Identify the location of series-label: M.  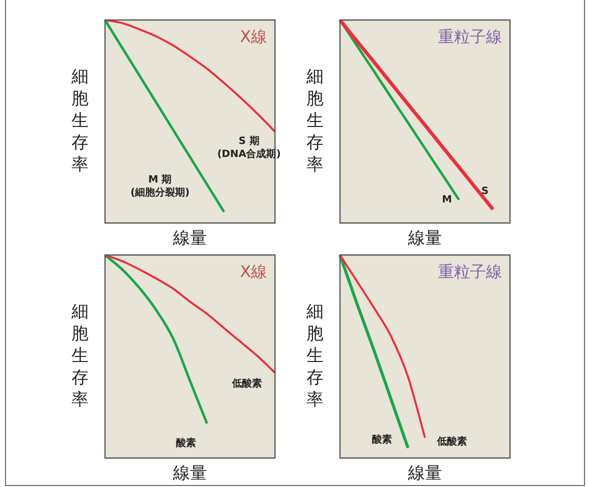
(447, 200).